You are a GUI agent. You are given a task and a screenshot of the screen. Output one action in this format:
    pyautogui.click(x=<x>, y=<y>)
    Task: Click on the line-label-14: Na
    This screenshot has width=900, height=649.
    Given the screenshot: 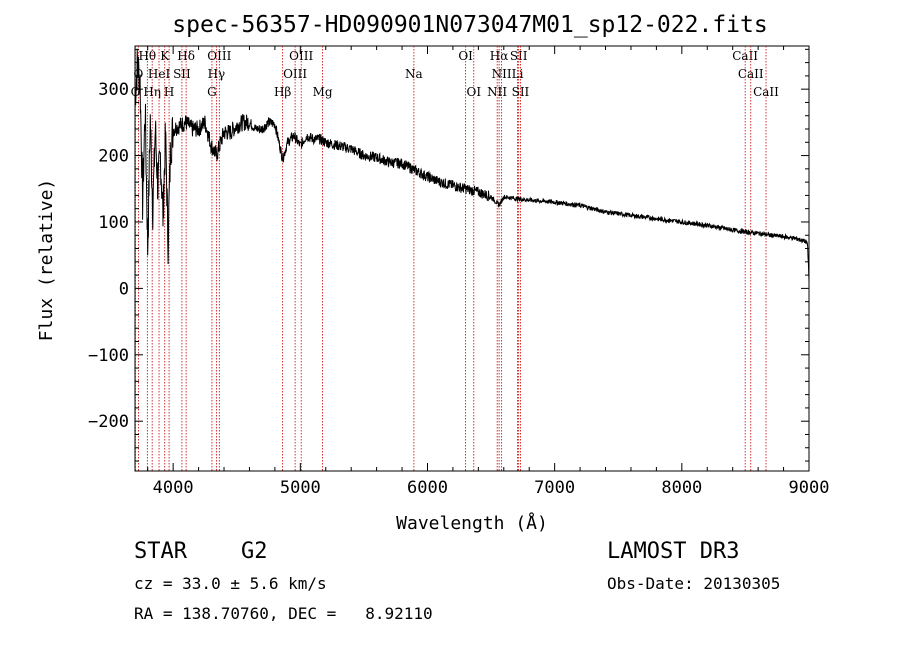 What is the action you would take?
    pyautogui.click(x=414, y=74)
    